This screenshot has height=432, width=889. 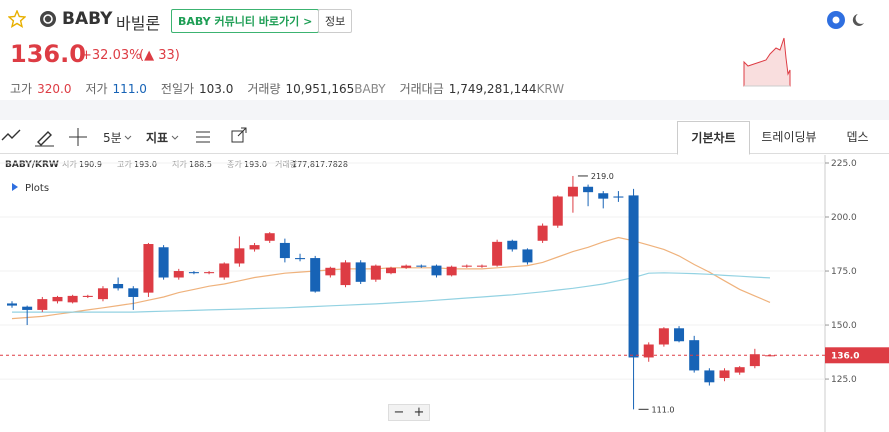 I want to click on sparkline, so click(x=767, y=62).